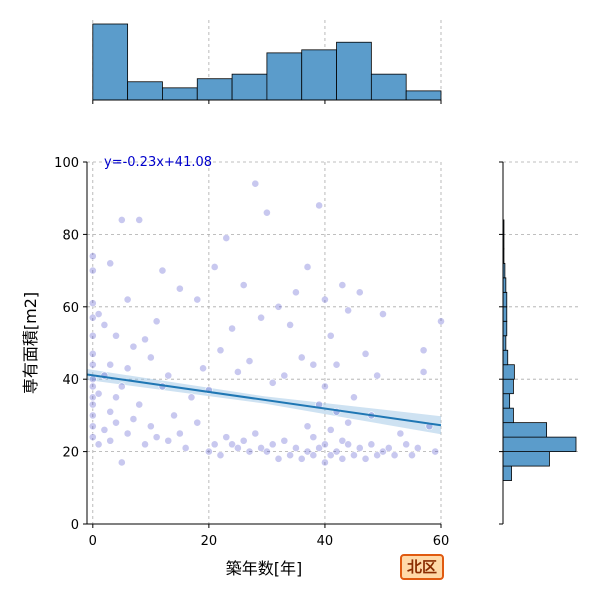 The height and width of the screenshot is (600, 600). What do you see at coordinates (441, 541) in the screenshot?
I see `x-tick-label: 60` at bounding box center [441, 541].